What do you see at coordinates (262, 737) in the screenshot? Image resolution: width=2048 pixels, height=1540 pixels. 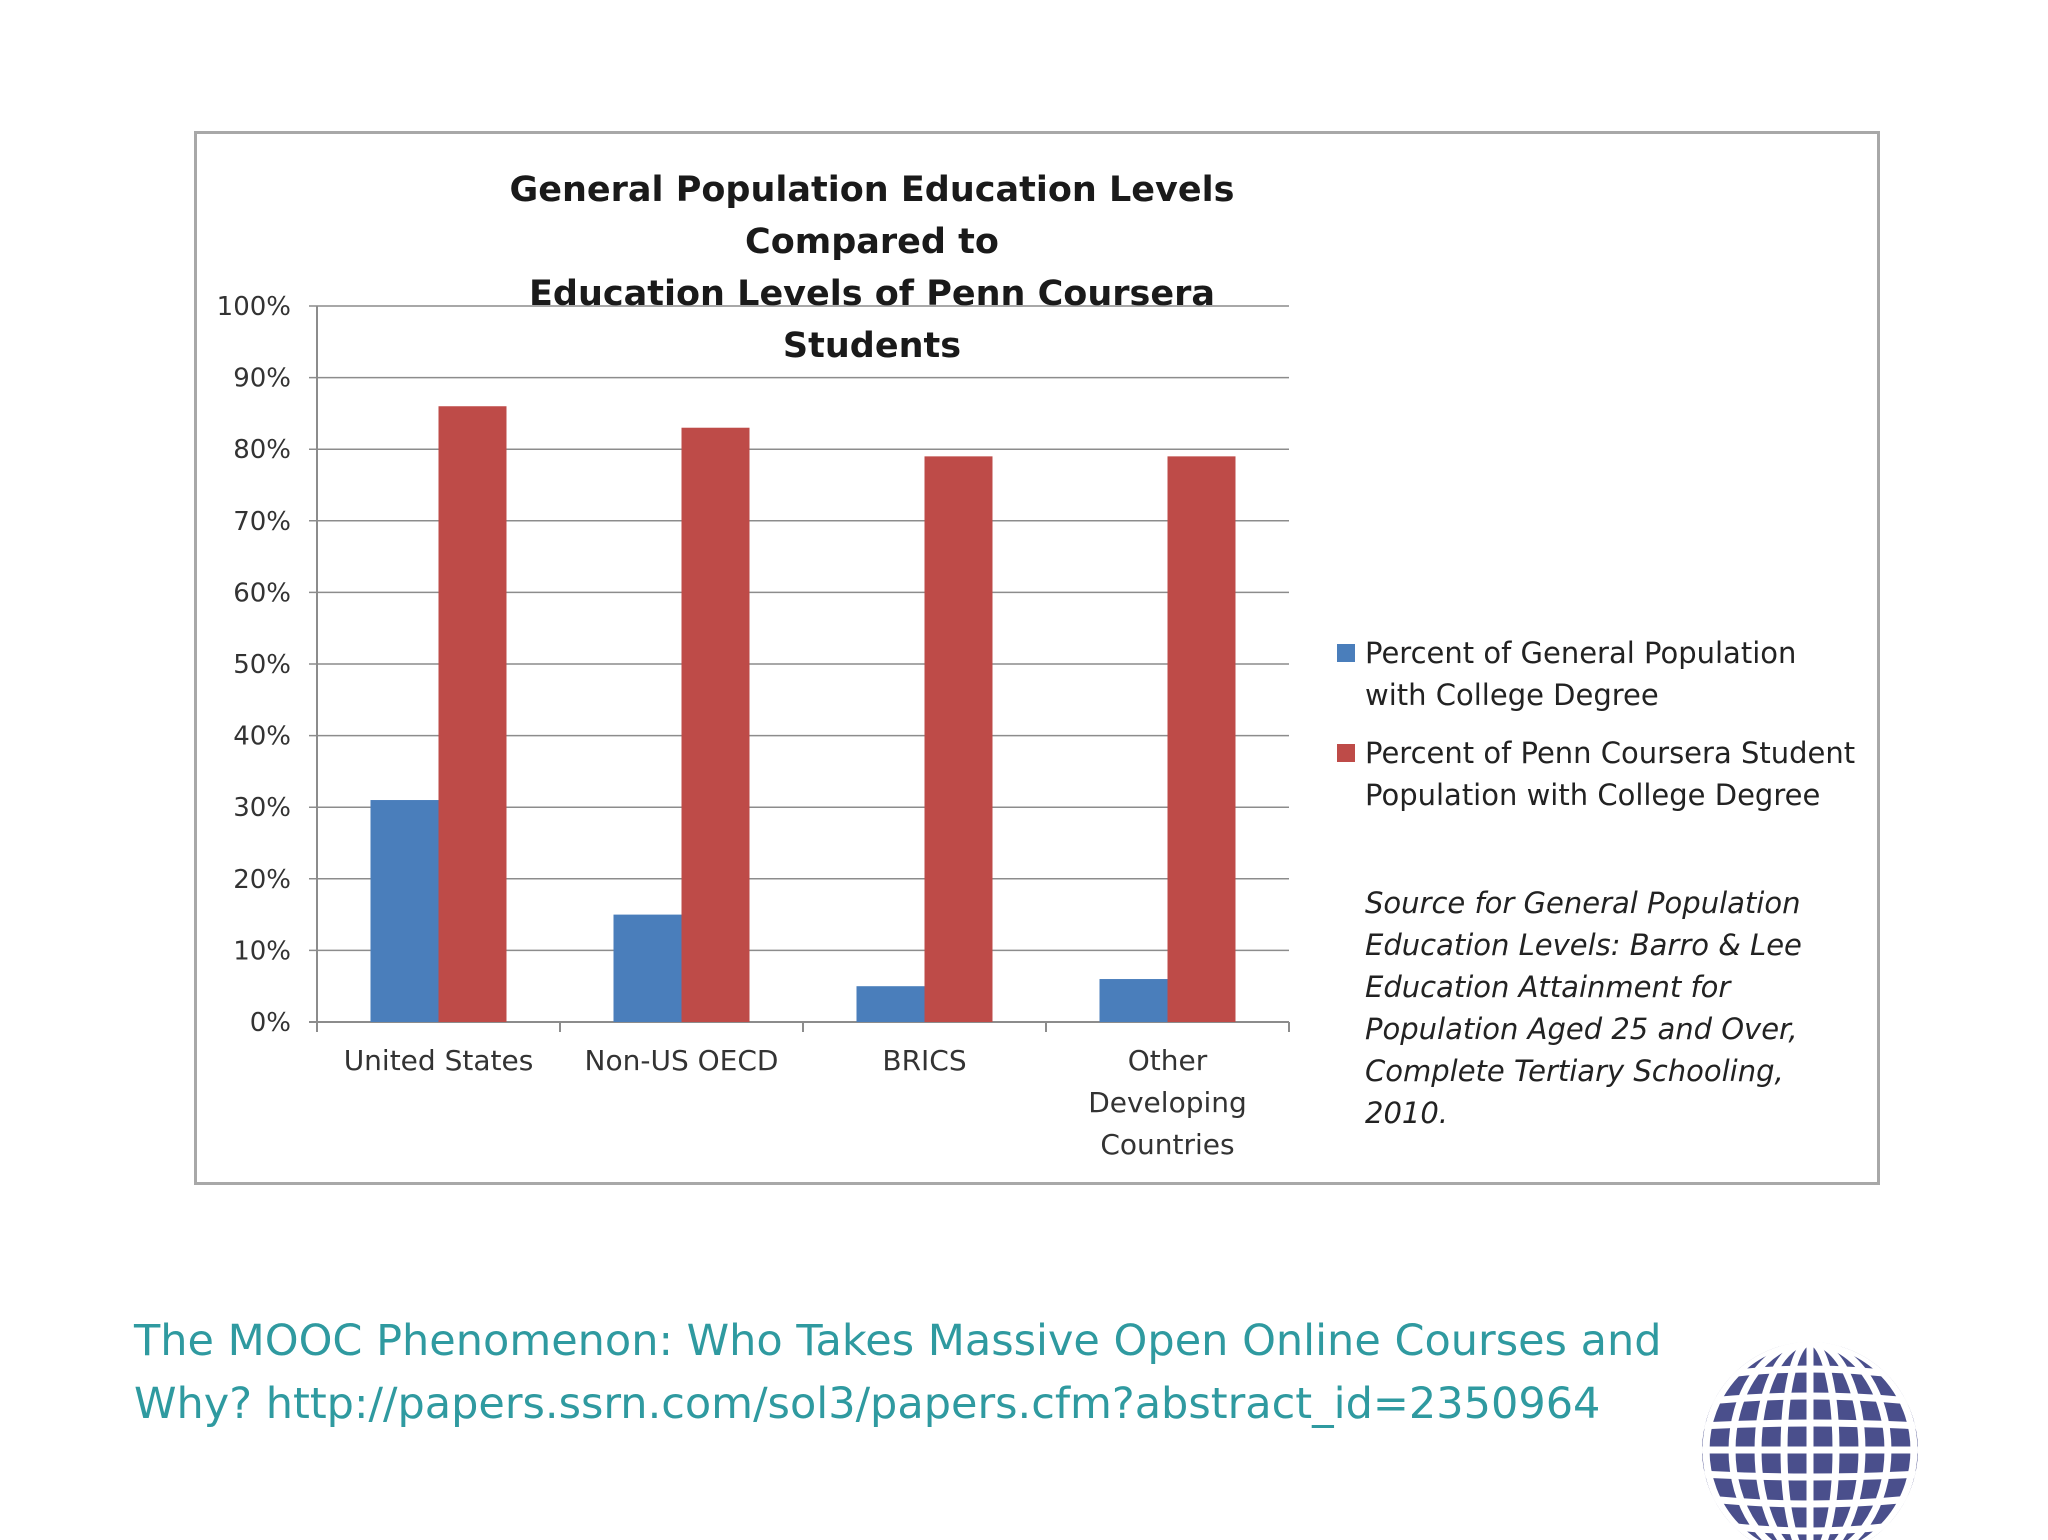 I see `y-tick-label: 40%` at bounding box center [262, 737].